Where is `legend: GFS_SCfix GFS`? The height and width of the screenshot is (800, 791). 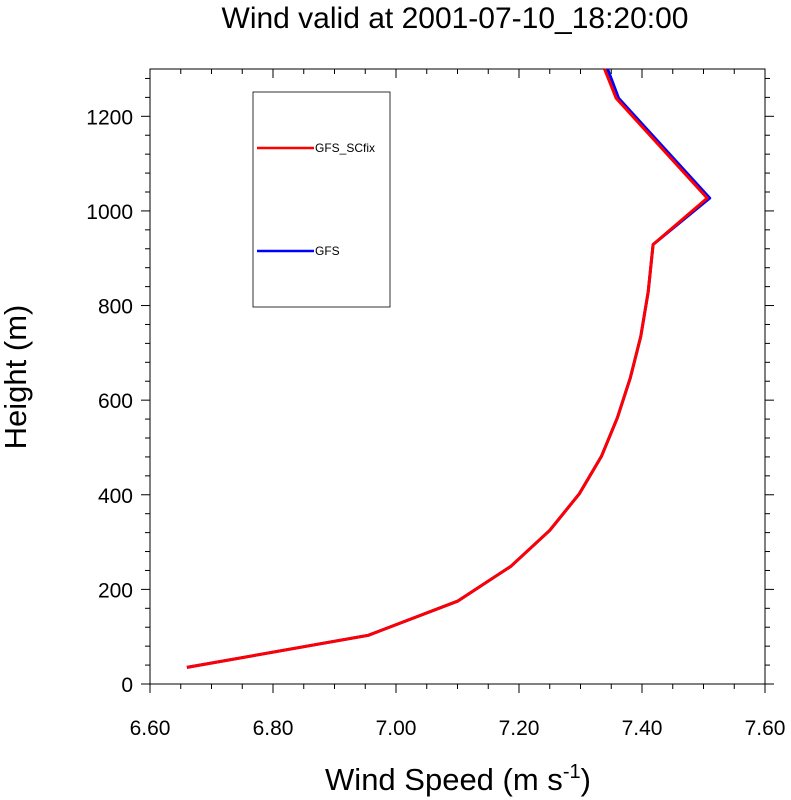
legend: GFS_SCfix GFS is located at coordinates (321, 199).